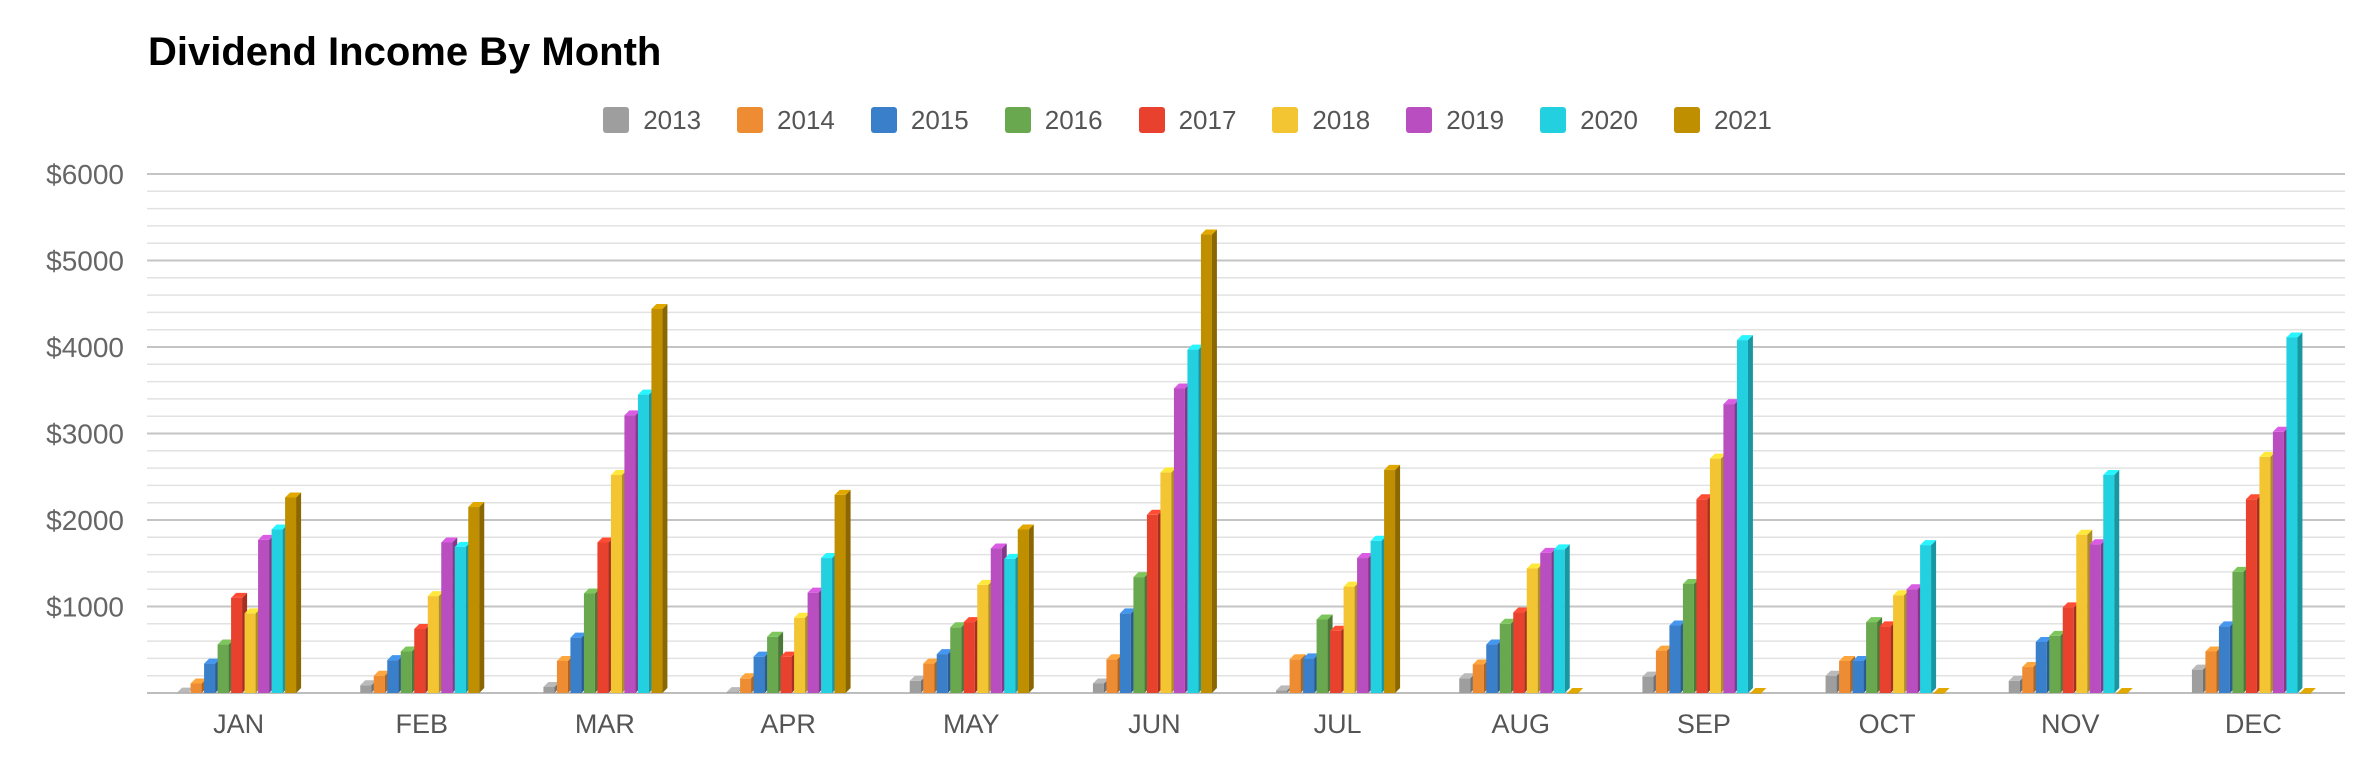  I want to click on legend-item-2018: 2018, so click(1321, 120).